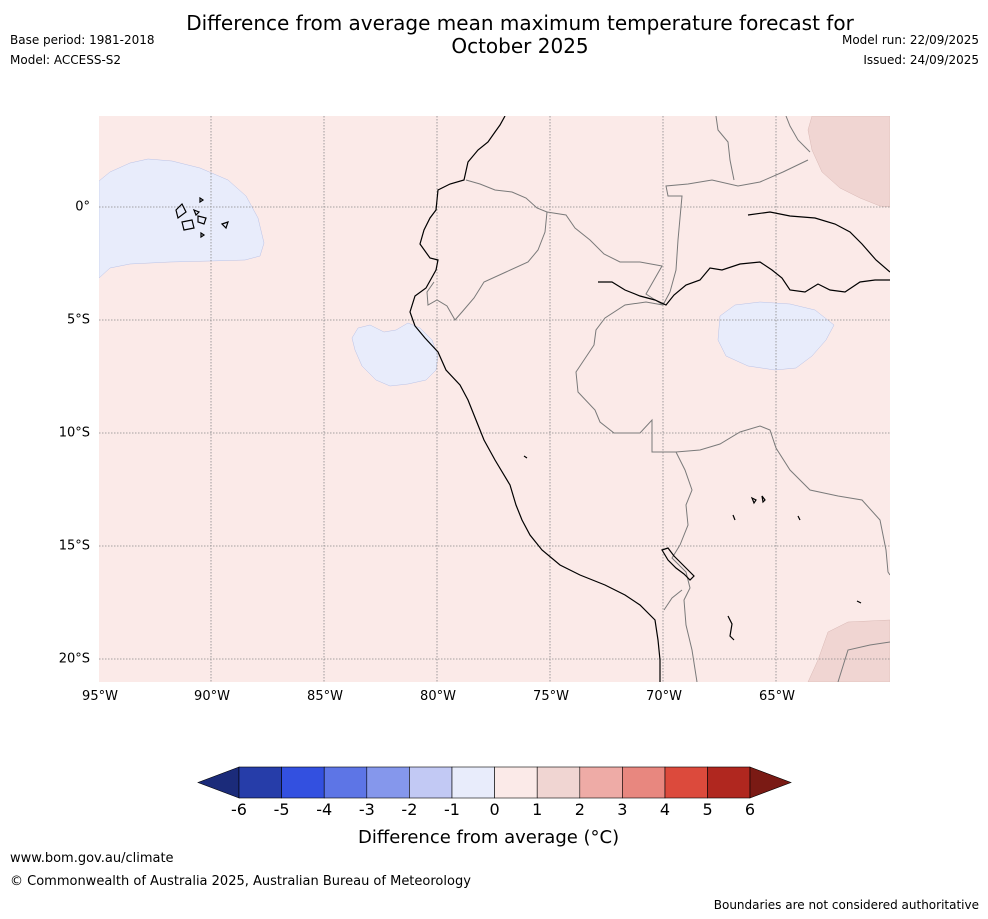  Describe the element at coordinates (520, 46) in the screenshot. I see `map-title-line2: October 2025` at that location.